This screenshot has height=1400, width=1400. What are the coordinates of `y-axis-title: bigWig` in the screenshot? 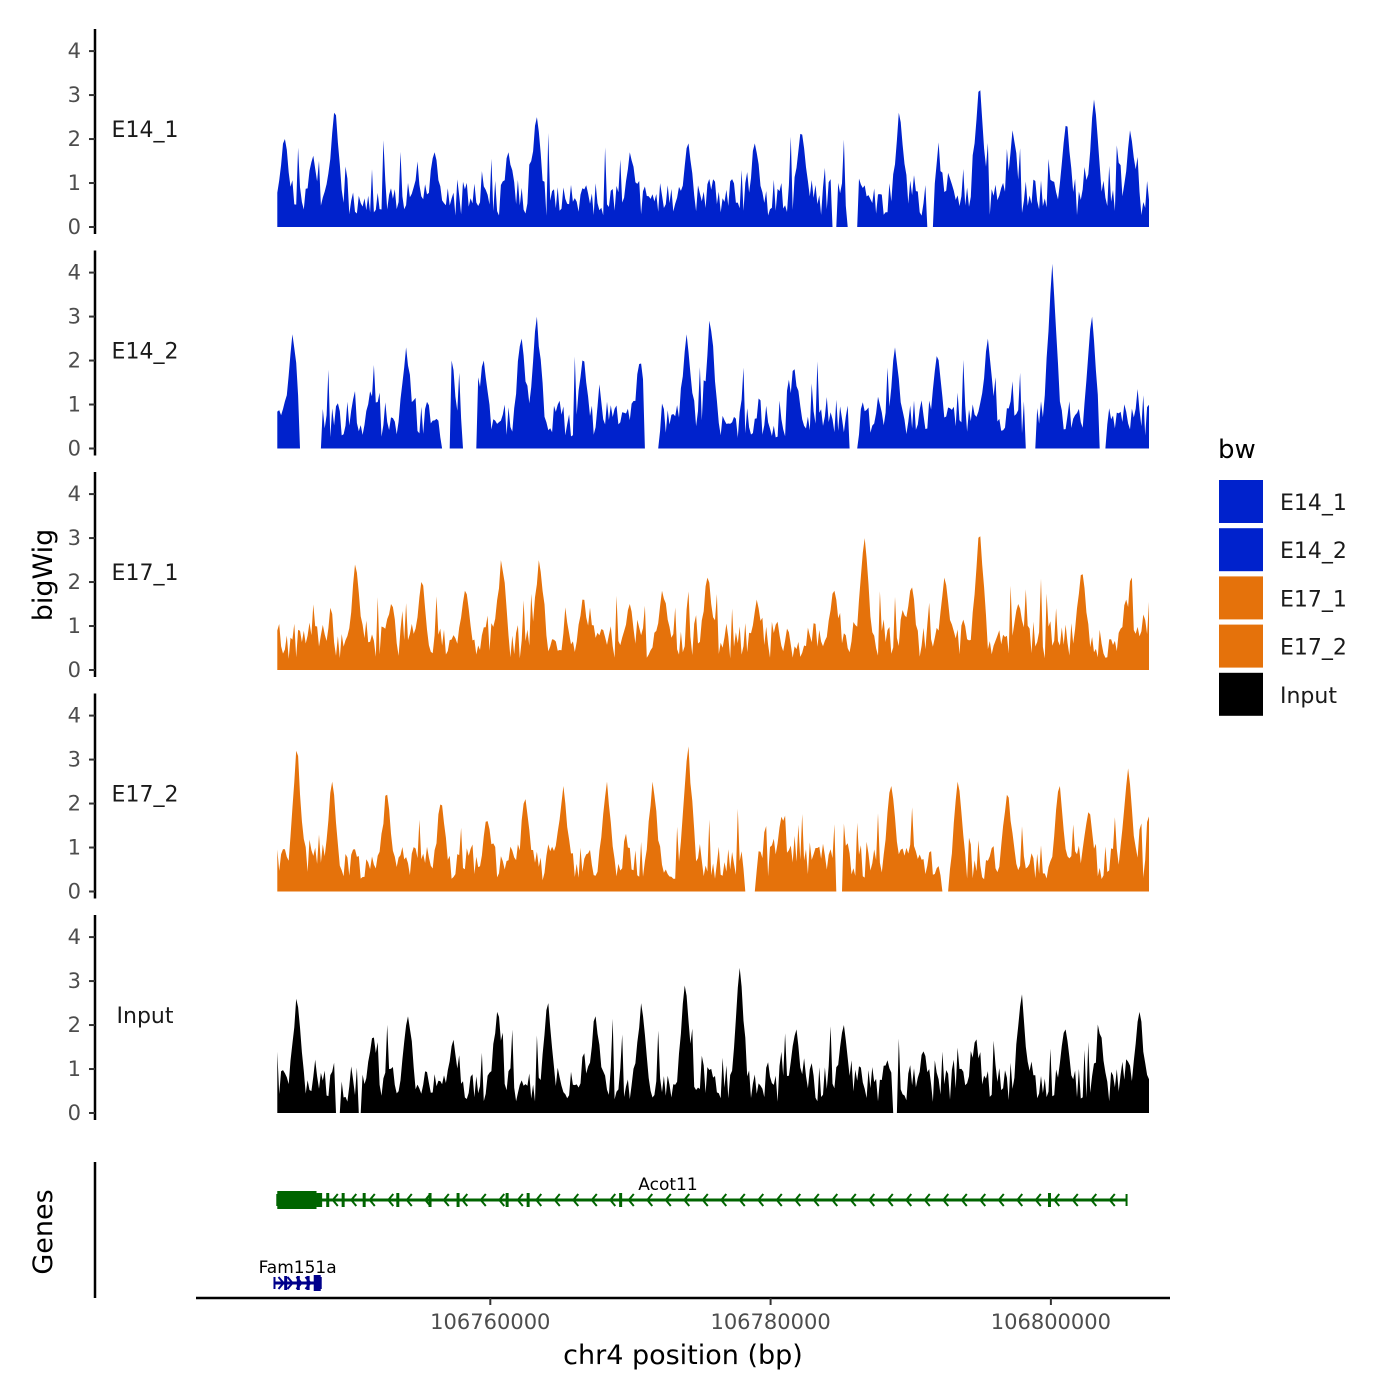 It's located at (43, 575).